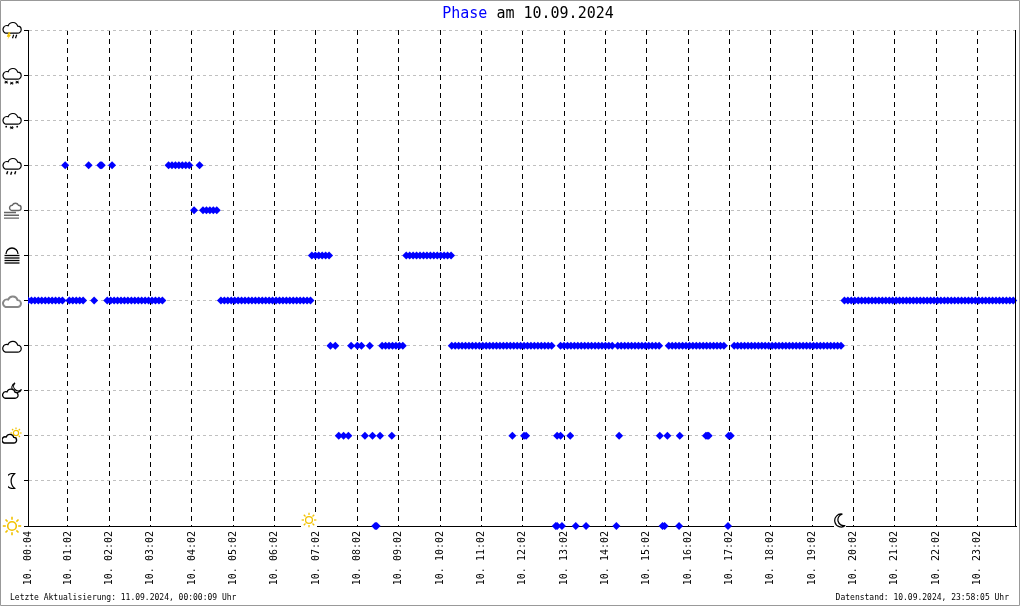 The image size is (1020, 606). What do you see at coordinates (852, 558) in the screenshot?
I see `x-tick-label: 10. 20:02` at bounding box center [852, 558].